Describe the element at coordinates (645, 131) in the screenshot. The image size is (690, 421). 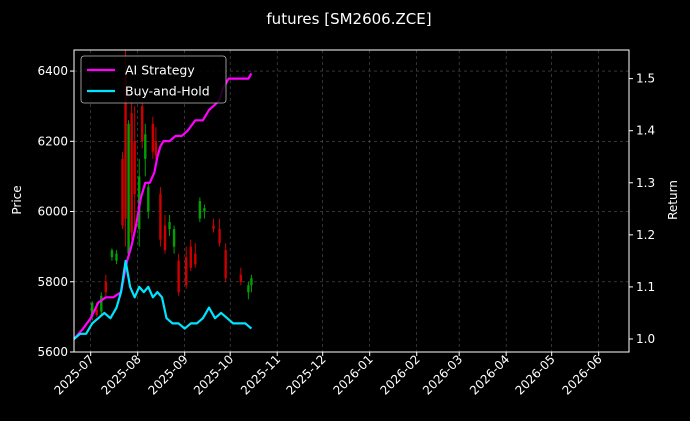
I see `y-tick-label-right: 1.4` at that location.